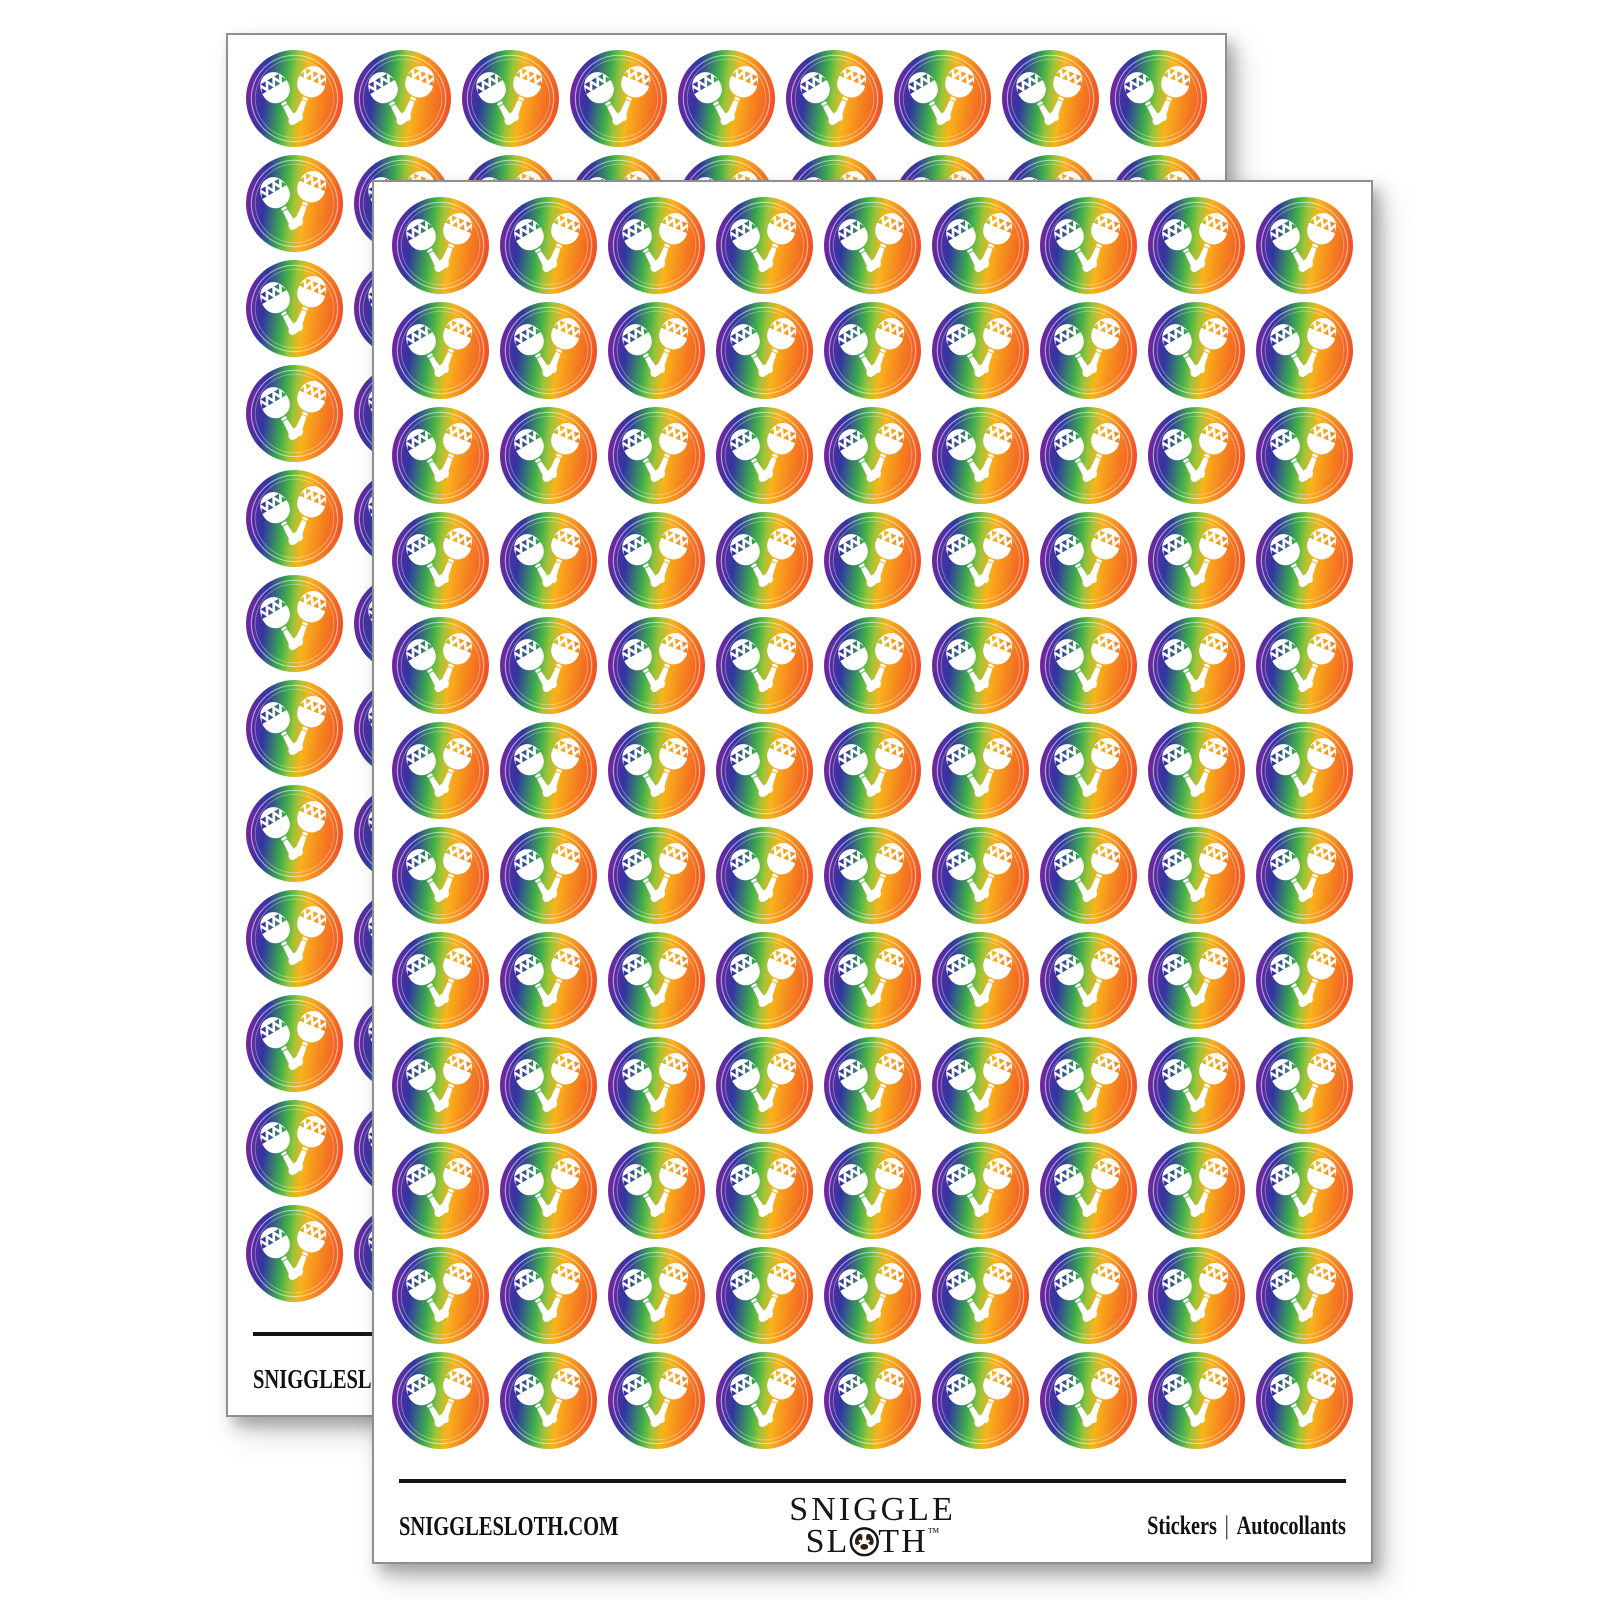 The image size is (1600, 1600). I want to click on brand-wordmark-line1: SNIGGLE, so click(872, 1510).